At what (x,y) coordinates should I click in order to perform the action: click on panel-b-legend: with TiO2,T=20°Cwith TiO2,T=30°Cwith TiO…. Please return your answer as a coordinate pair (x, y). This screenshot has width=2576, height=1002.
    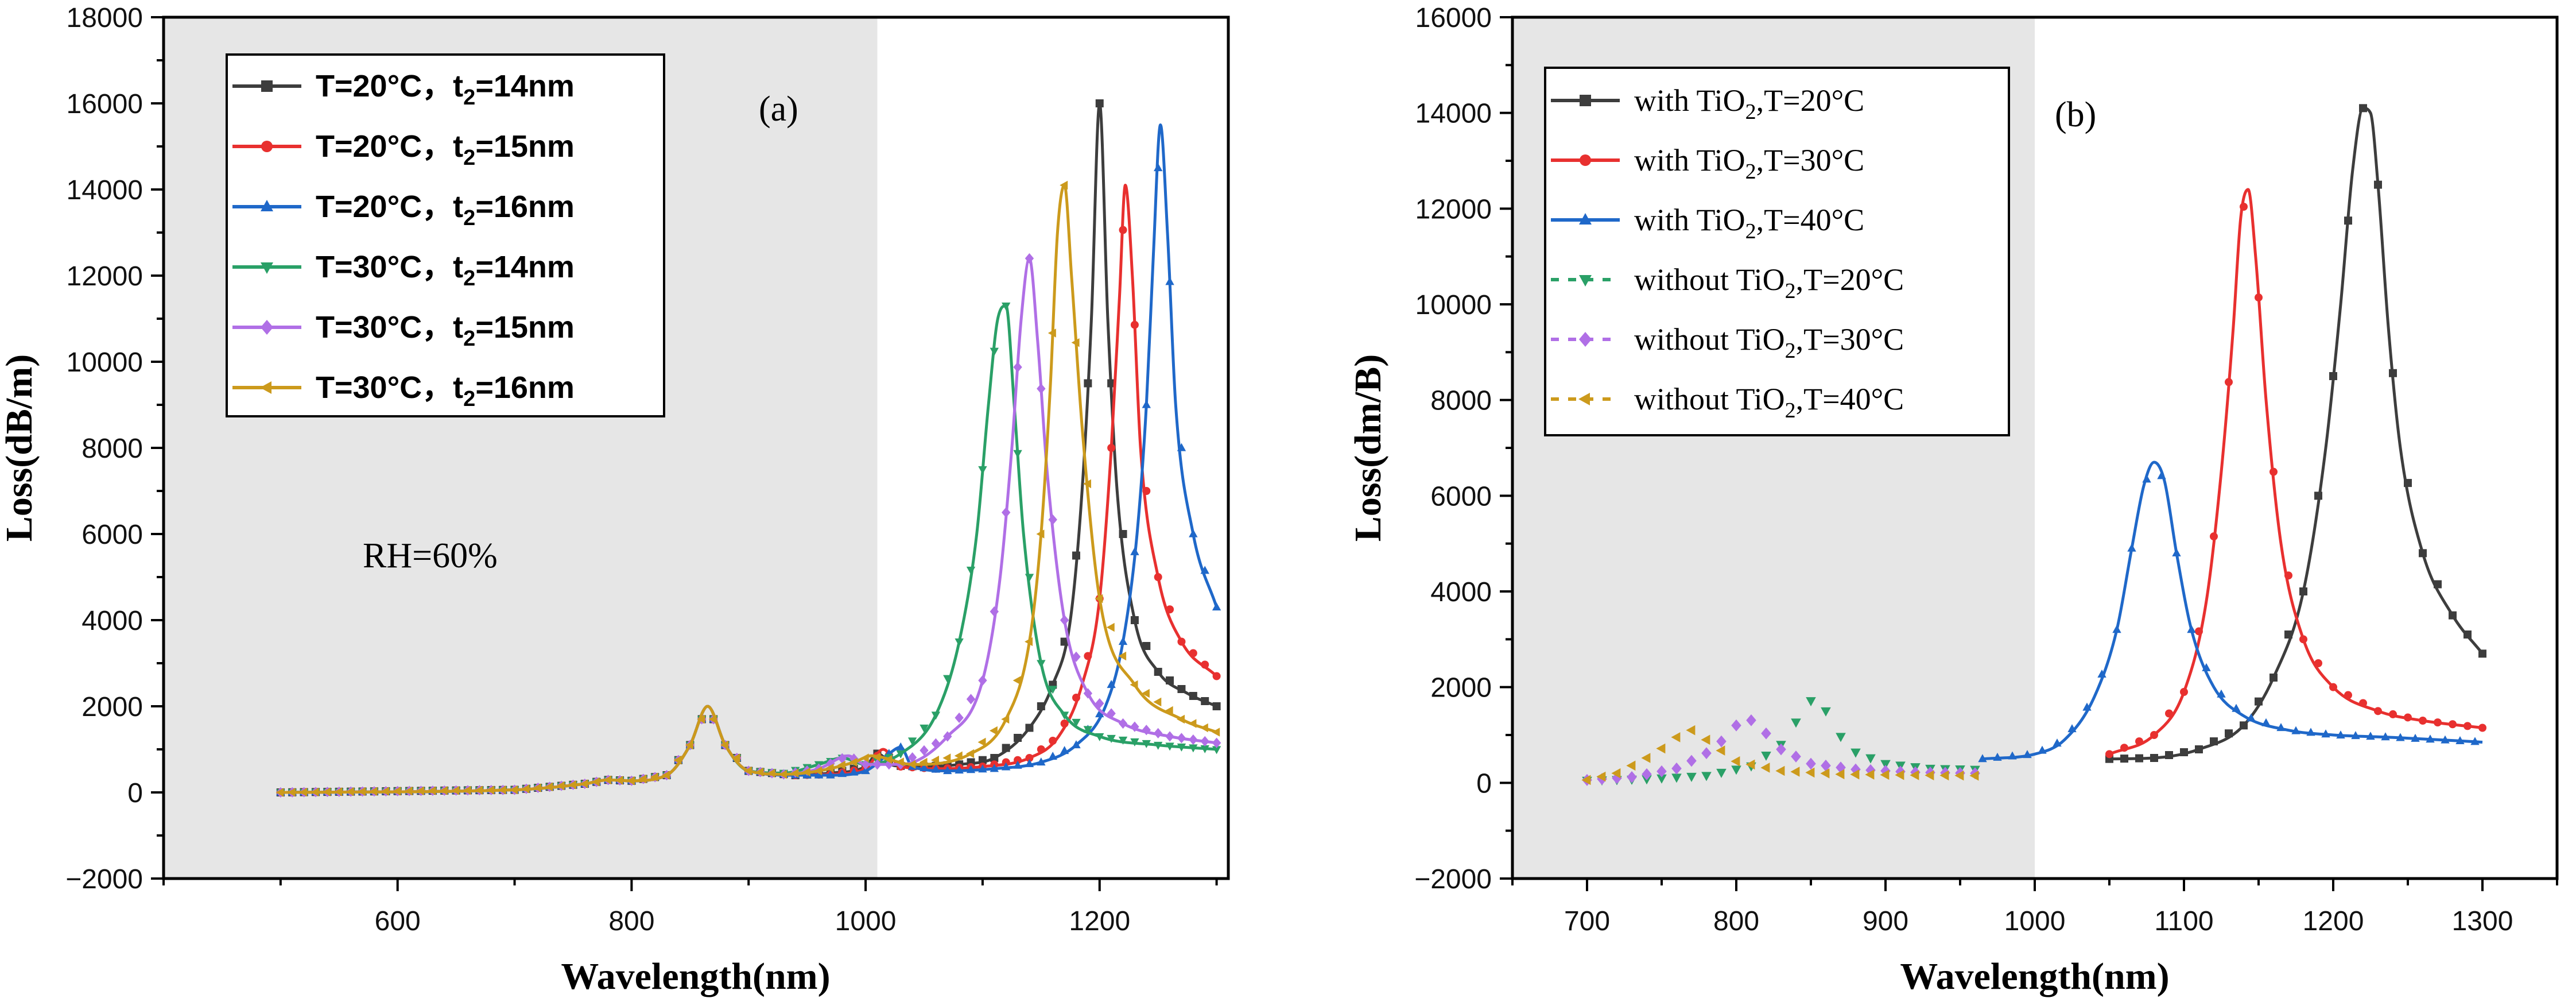
    Looking at the image, I should click on (1777, 252).